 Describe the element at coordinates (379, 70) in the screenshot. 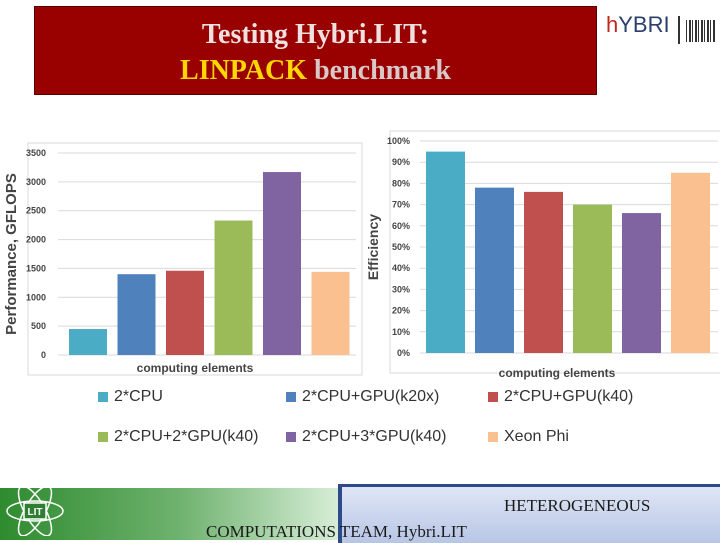

I see `subtitle-rest: benchmark` at that location.